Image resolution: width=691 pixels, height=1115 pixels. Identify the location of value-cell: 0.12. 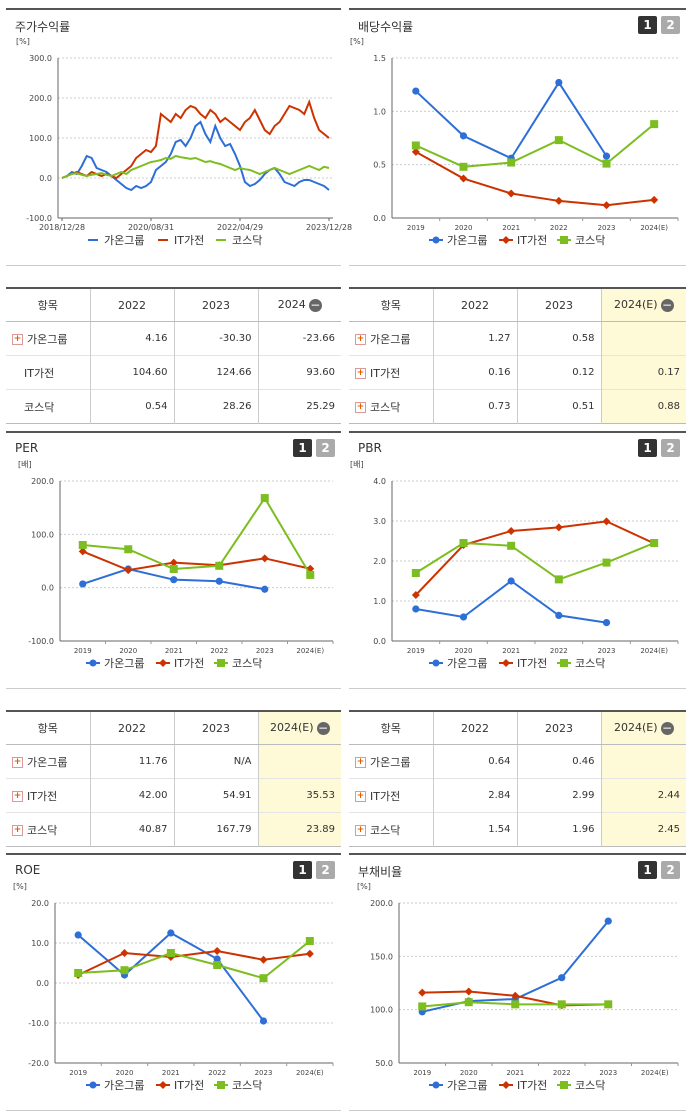
(559, 372).